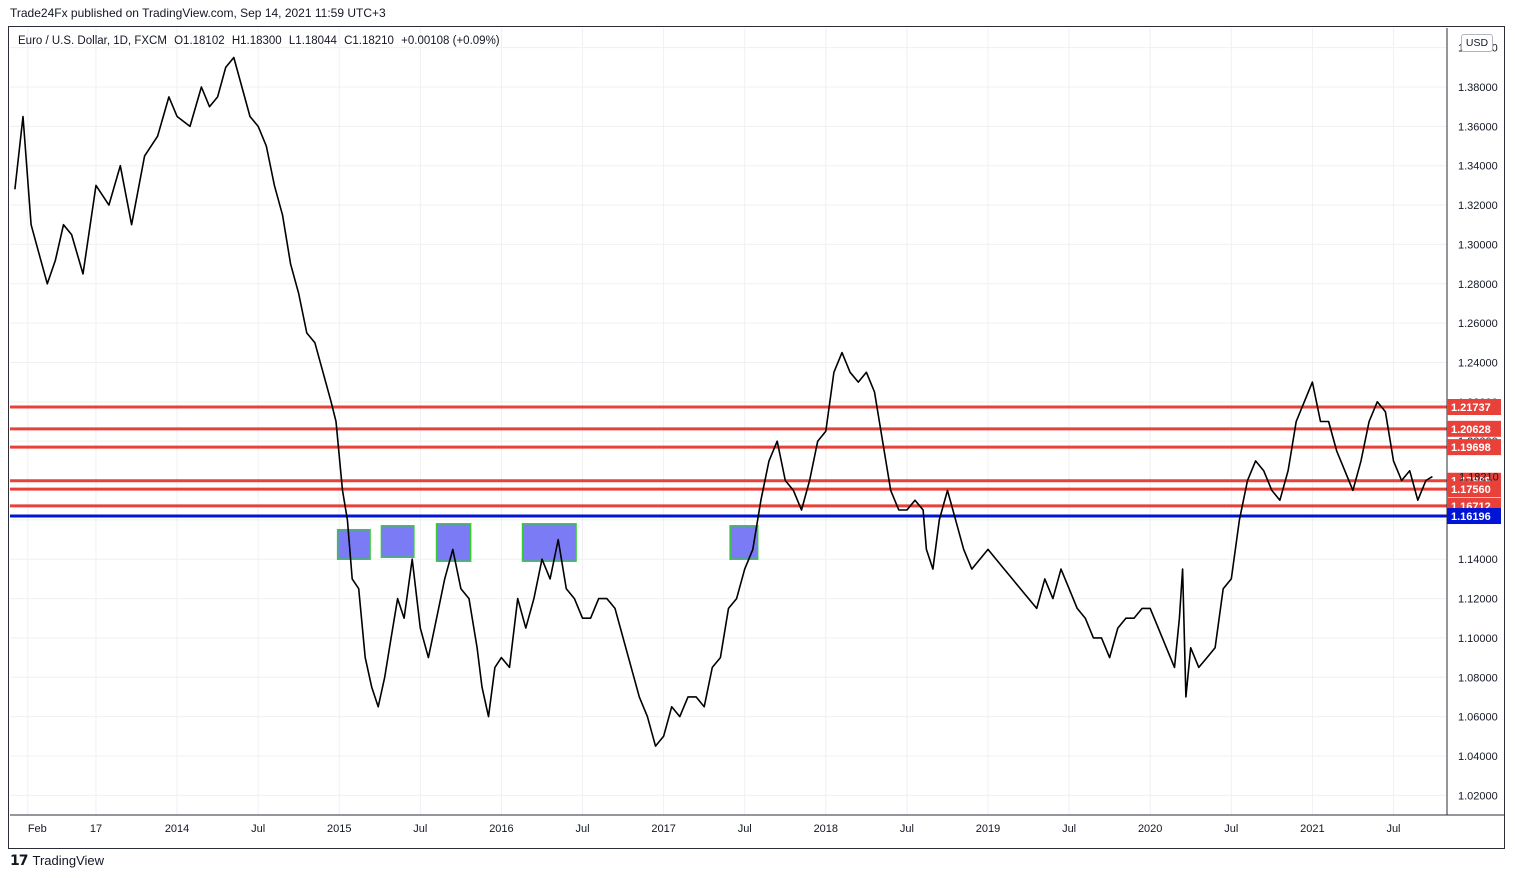 This screenshot has width=1515, height=878. I want to click on current-price-label: 1.18210, so click(1479, 477).